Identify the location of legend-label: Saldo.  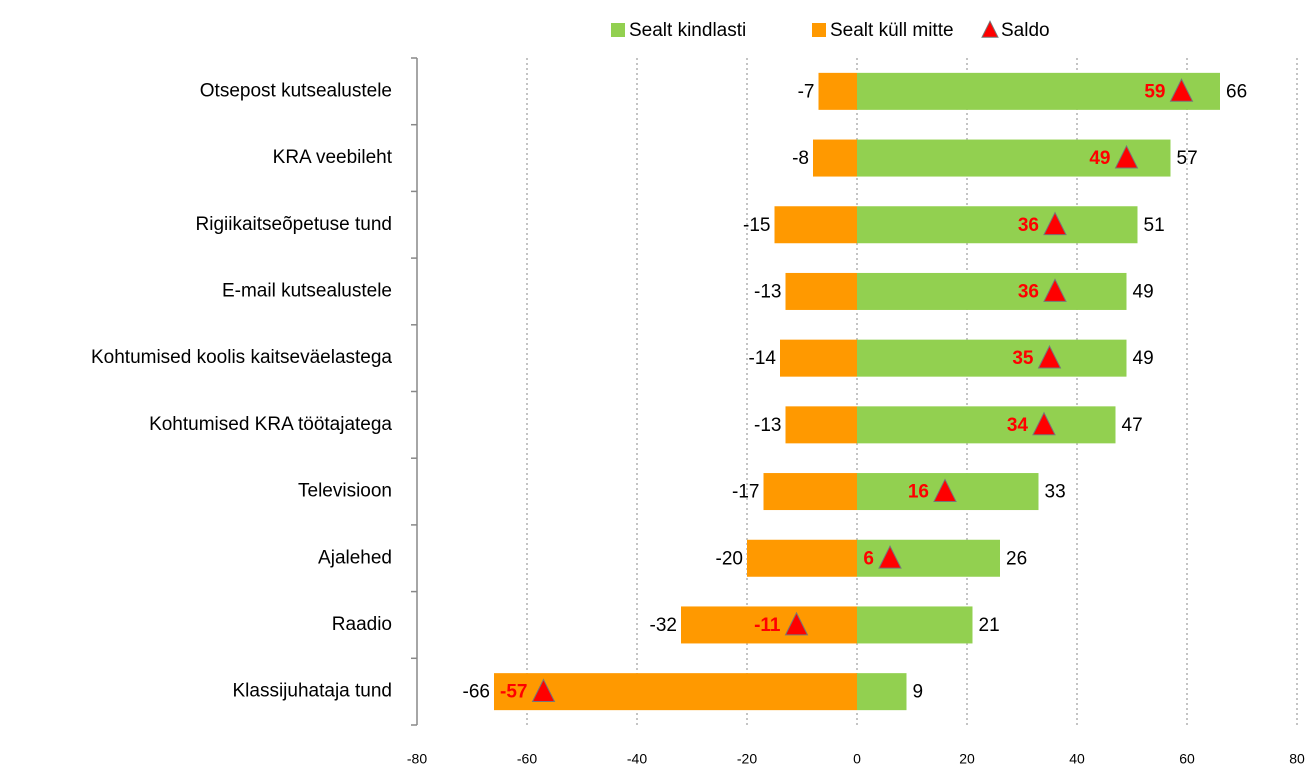
(1025, 30).